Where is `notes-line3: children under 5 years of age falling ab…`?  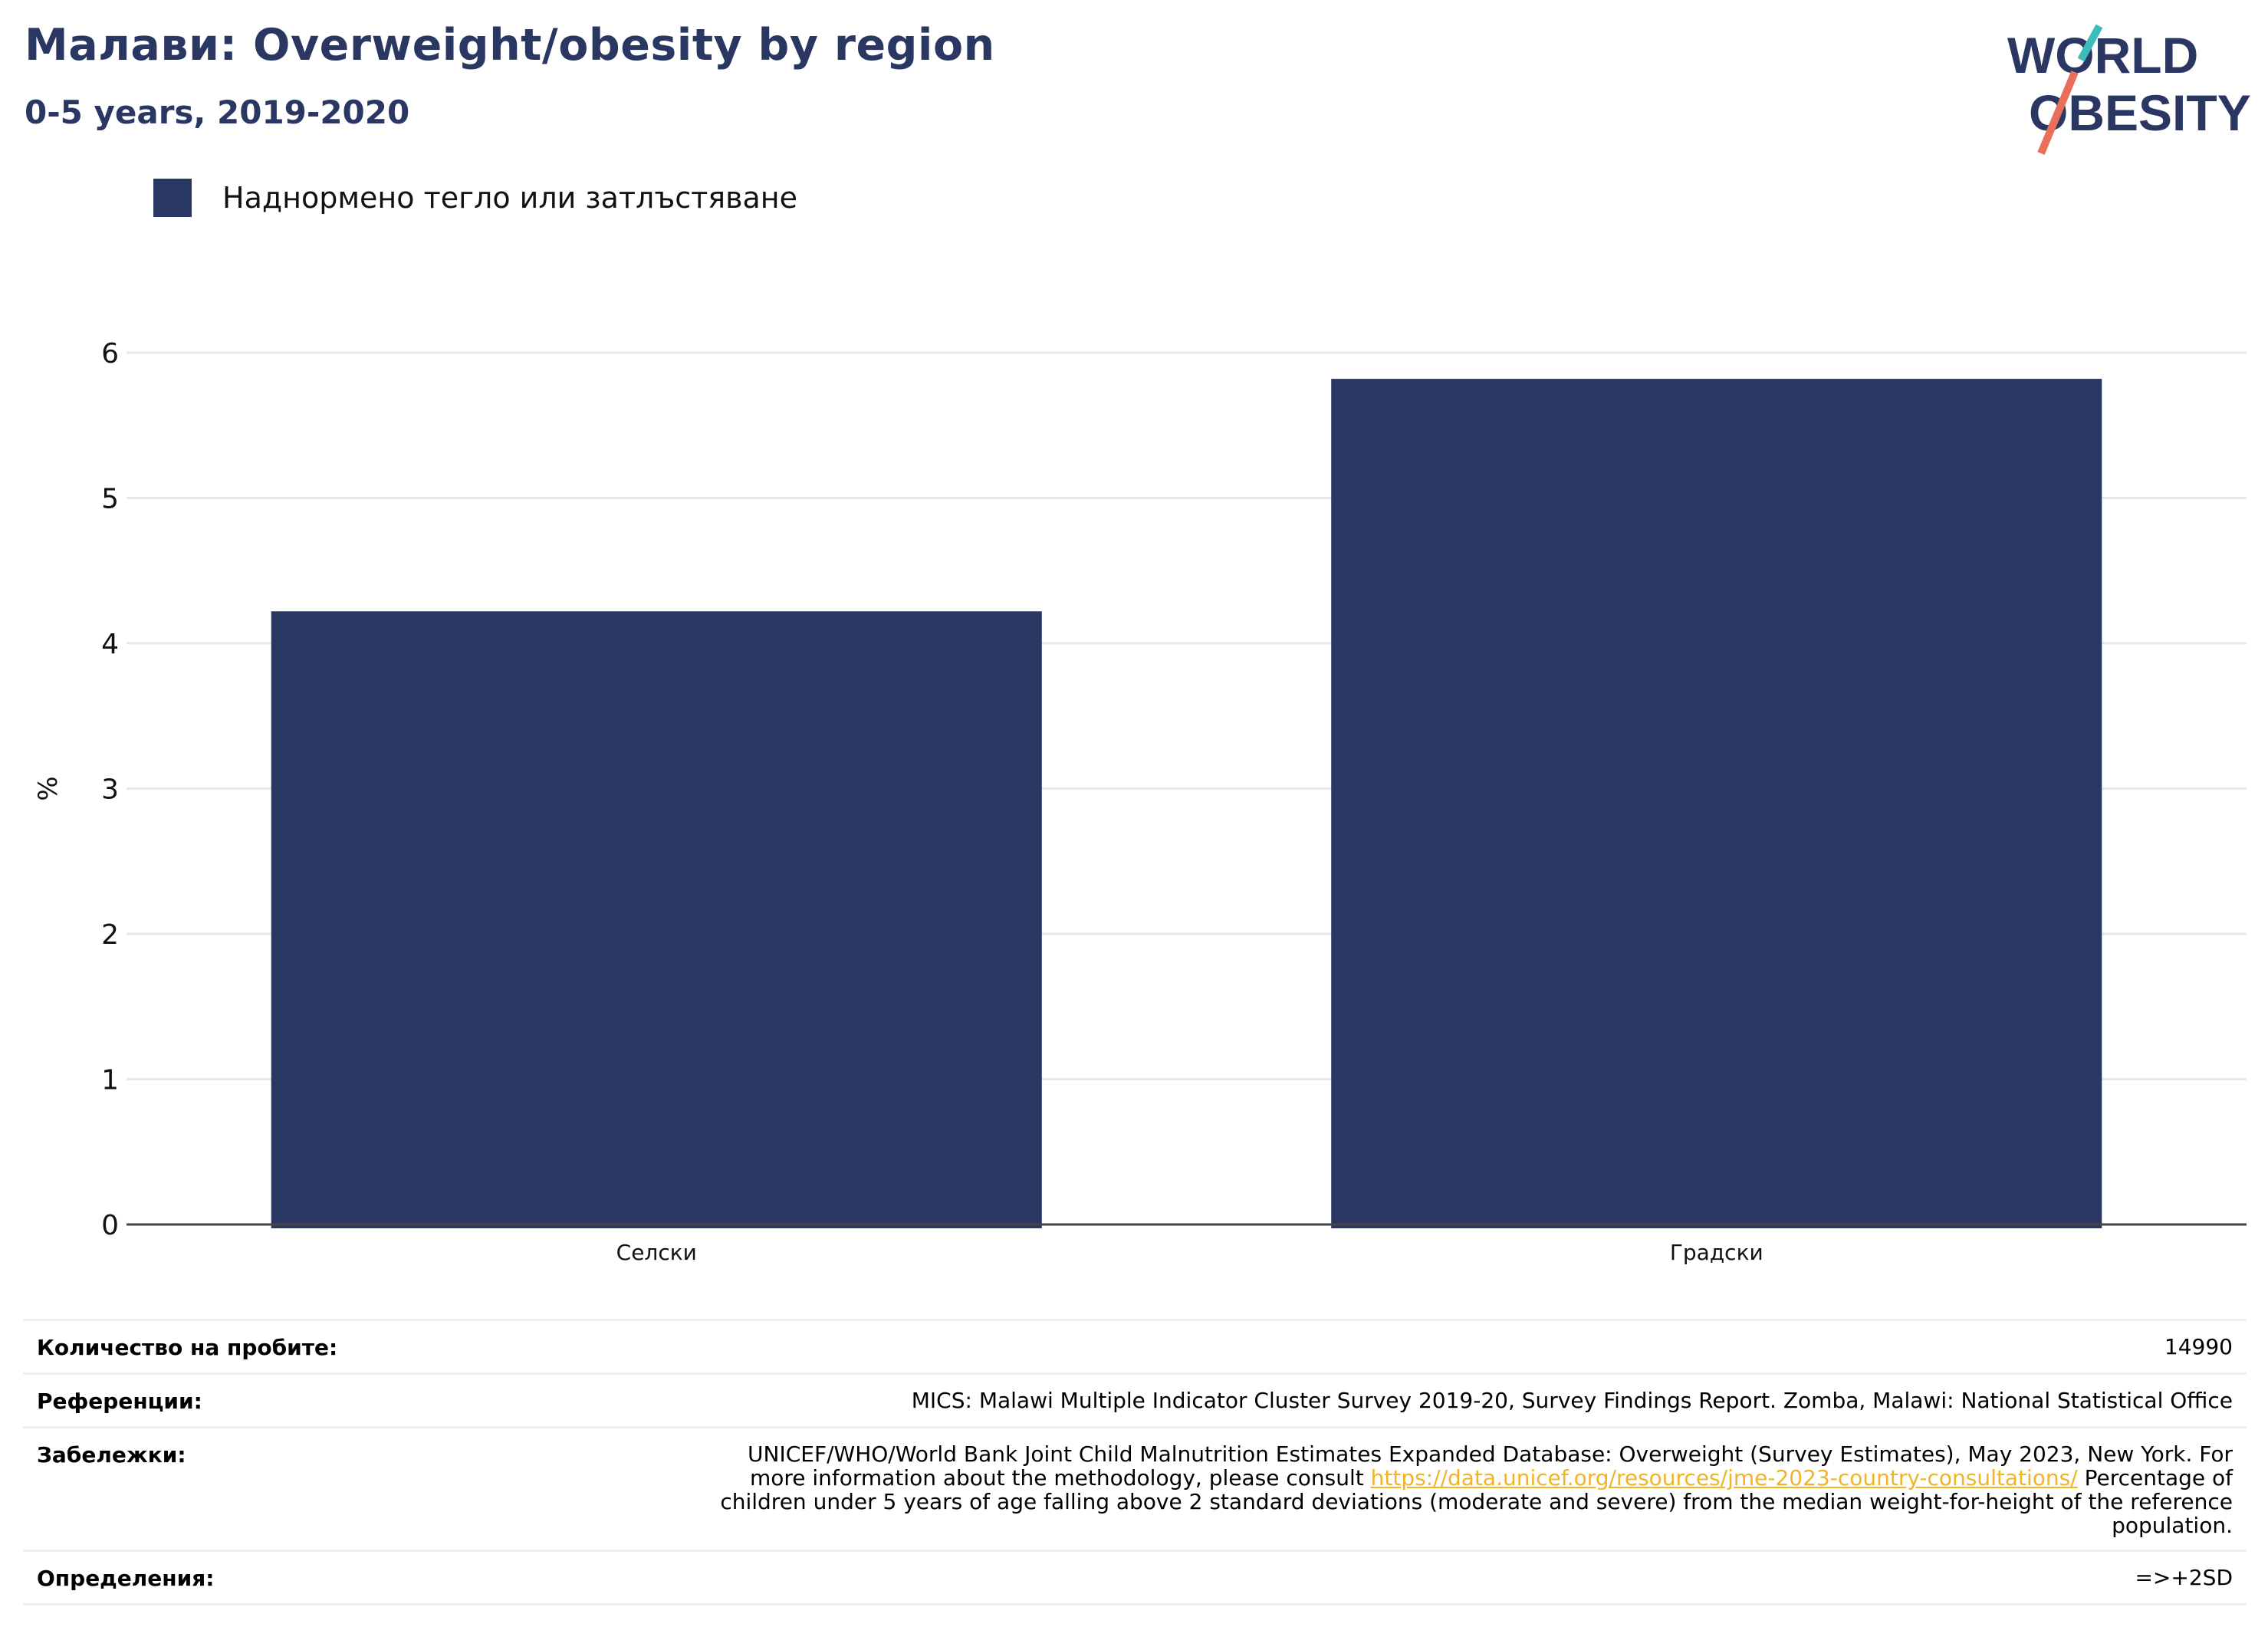
notes-line3: children under 5 years of age falling ab… is located at coordinates (1476, 1501).